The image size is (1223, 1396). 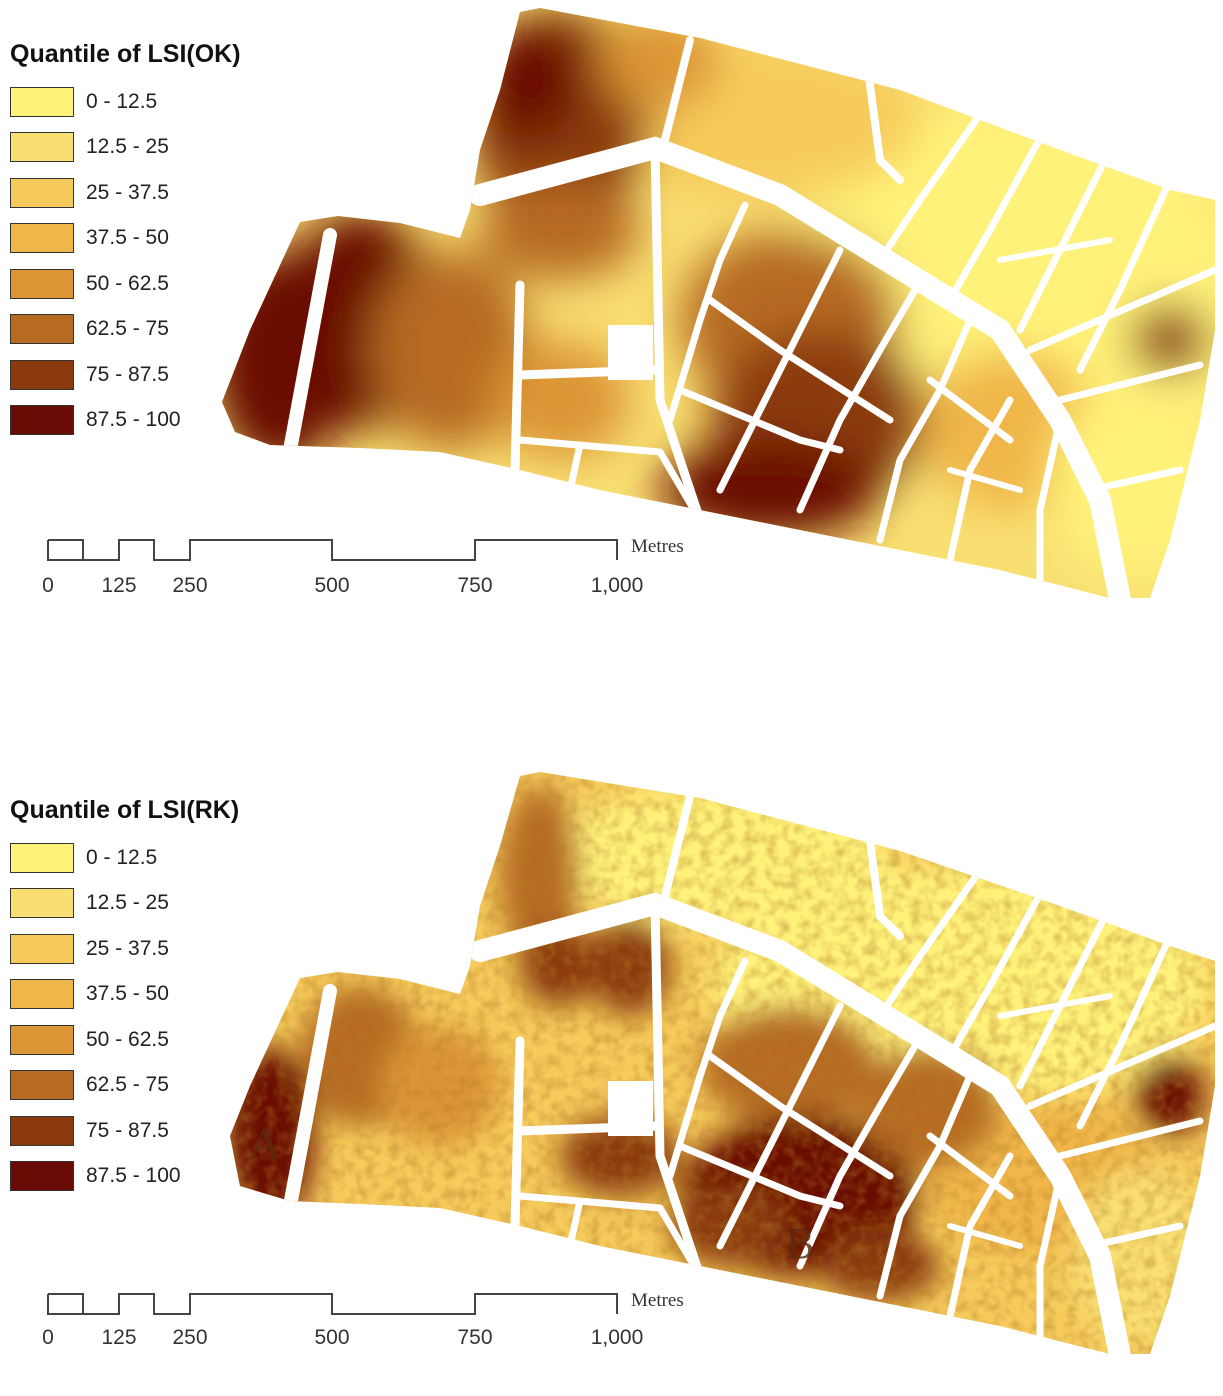 I want to click on legend-title: Quantile of LSI(OK), so click(x=125, y=54).